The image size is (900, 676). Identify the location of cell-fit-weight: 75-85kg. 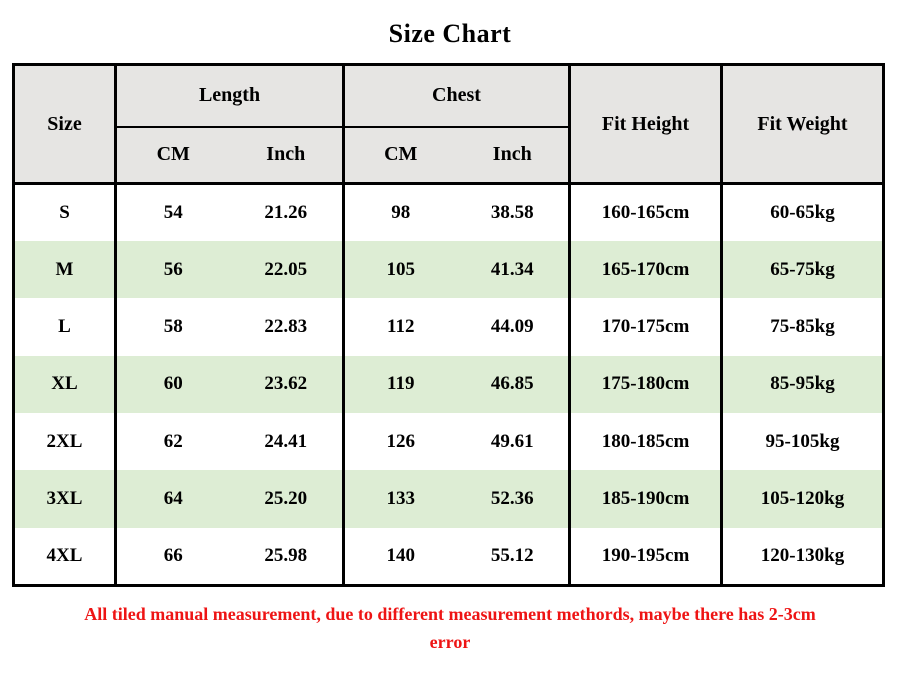
(802, 327).